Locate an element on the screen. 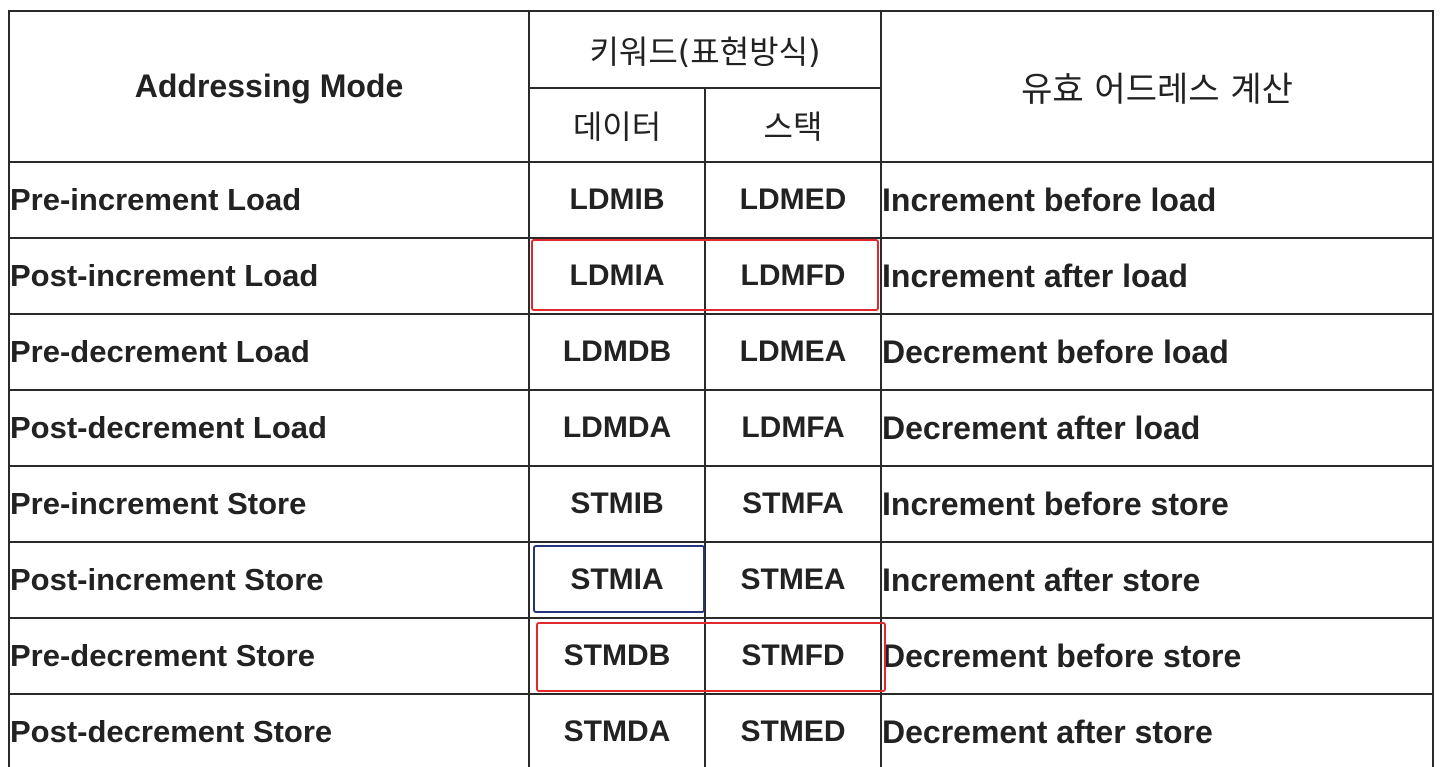  row-data-keyword: LDMIB is located at coordinates (617, 200).